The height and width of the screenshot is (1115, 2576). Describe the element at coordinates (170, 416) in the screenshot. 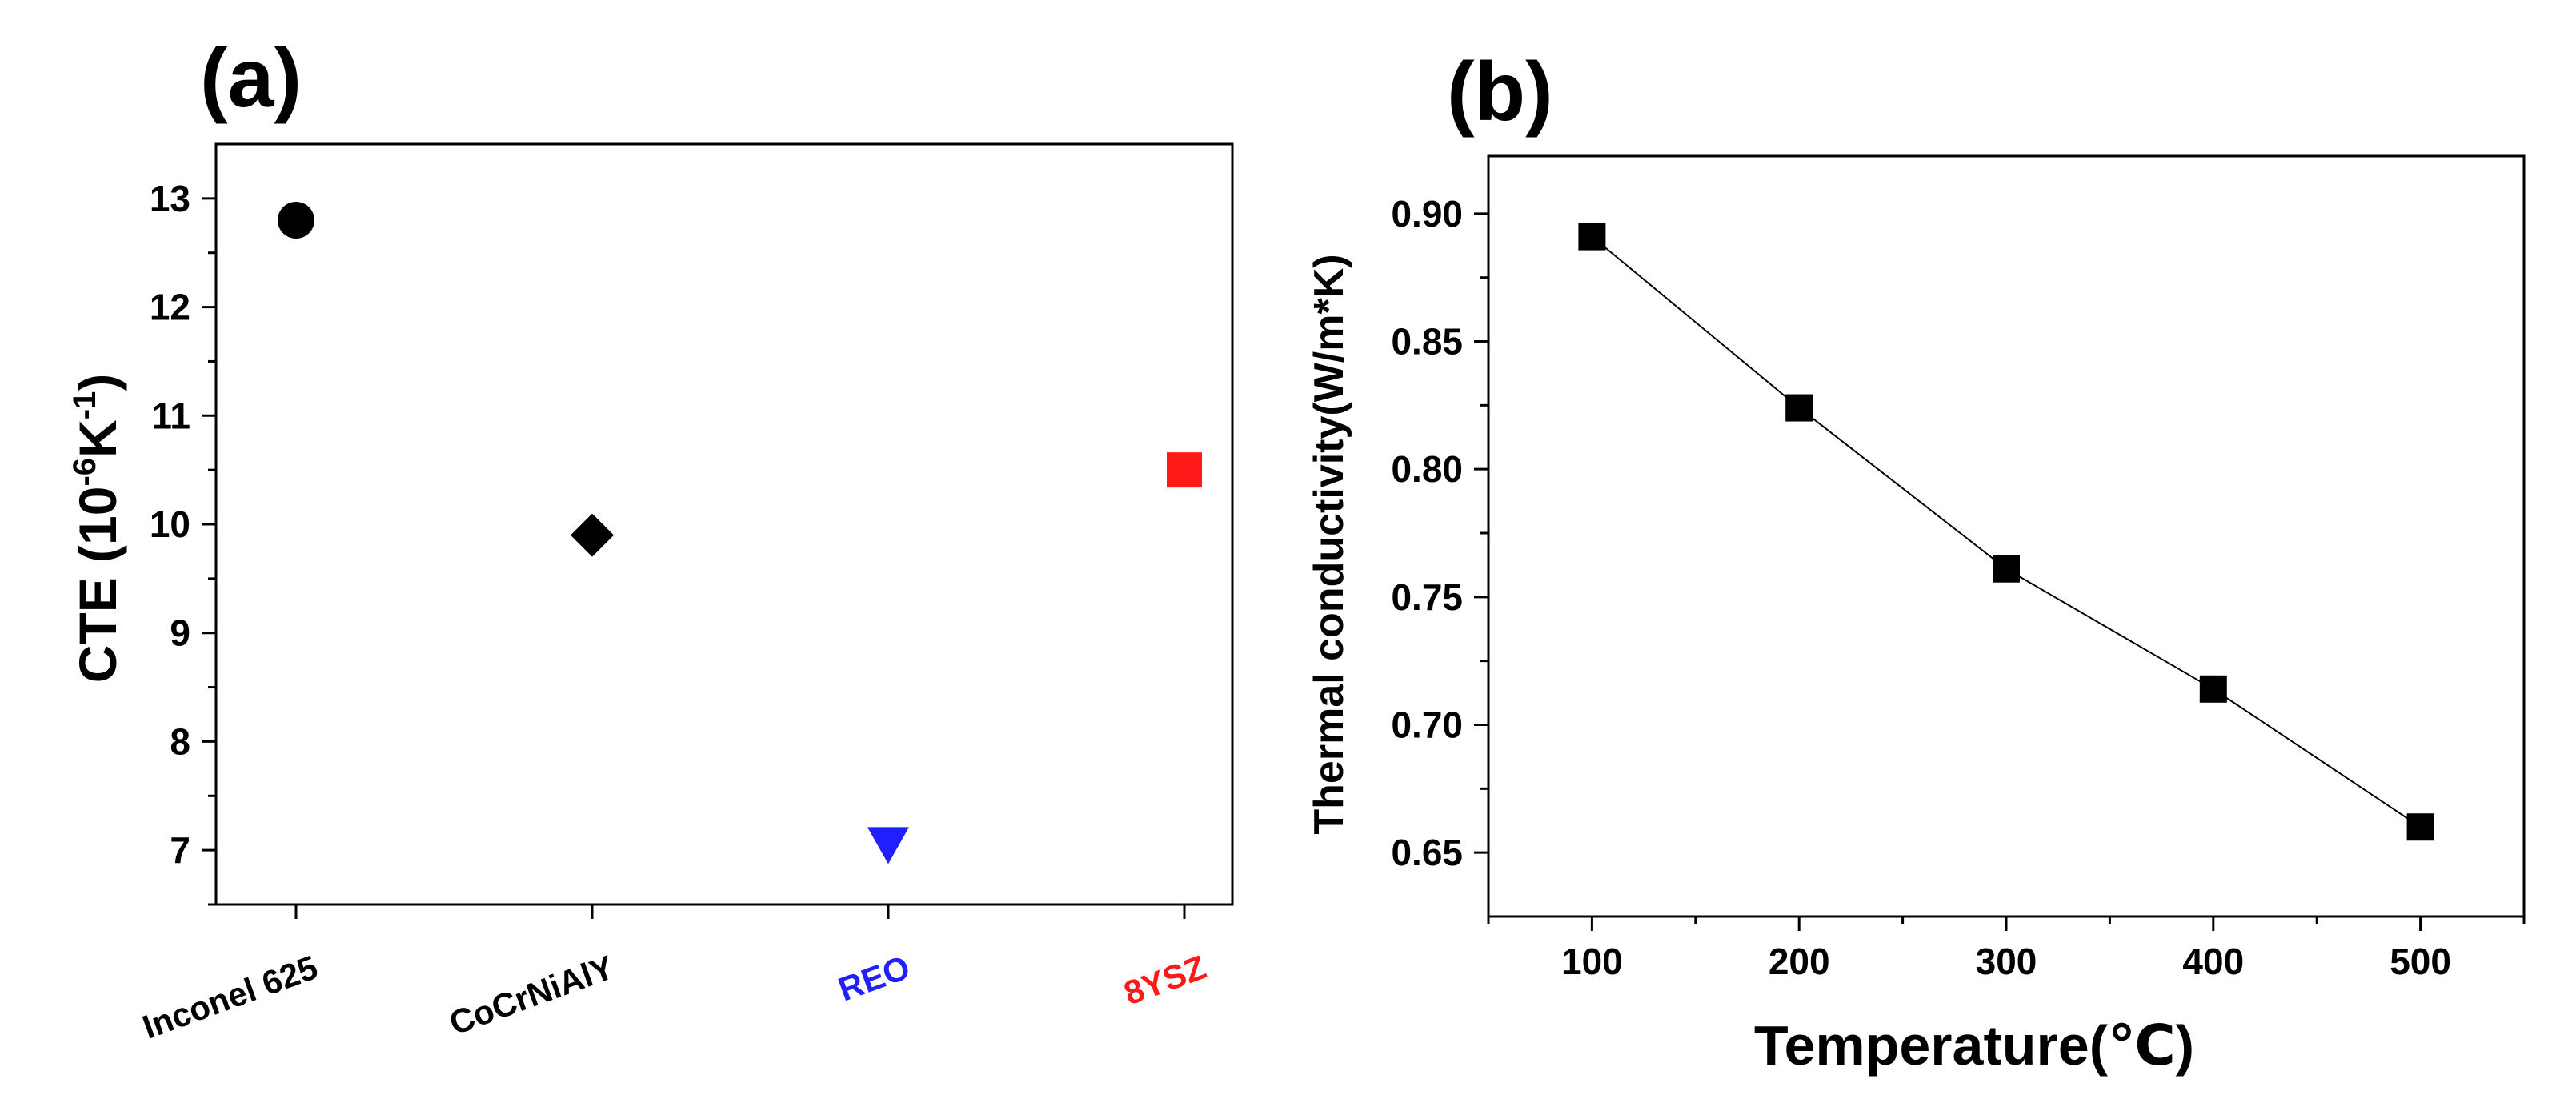

I see `panel-a-y-tick-label: 11` at that location.